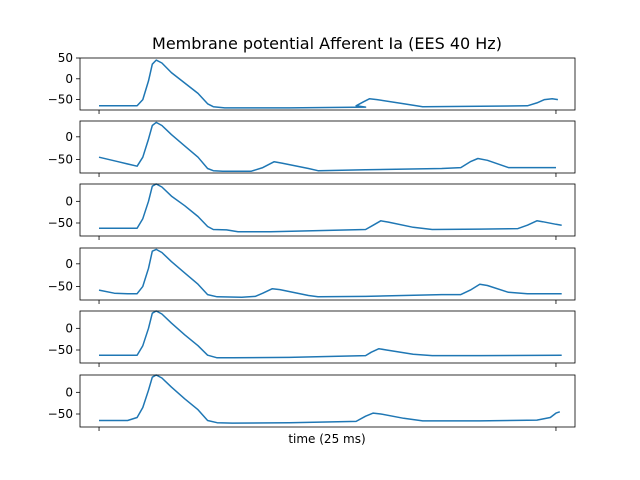  I want to click on panel-1: 50 0 −50, so click(312, 82).